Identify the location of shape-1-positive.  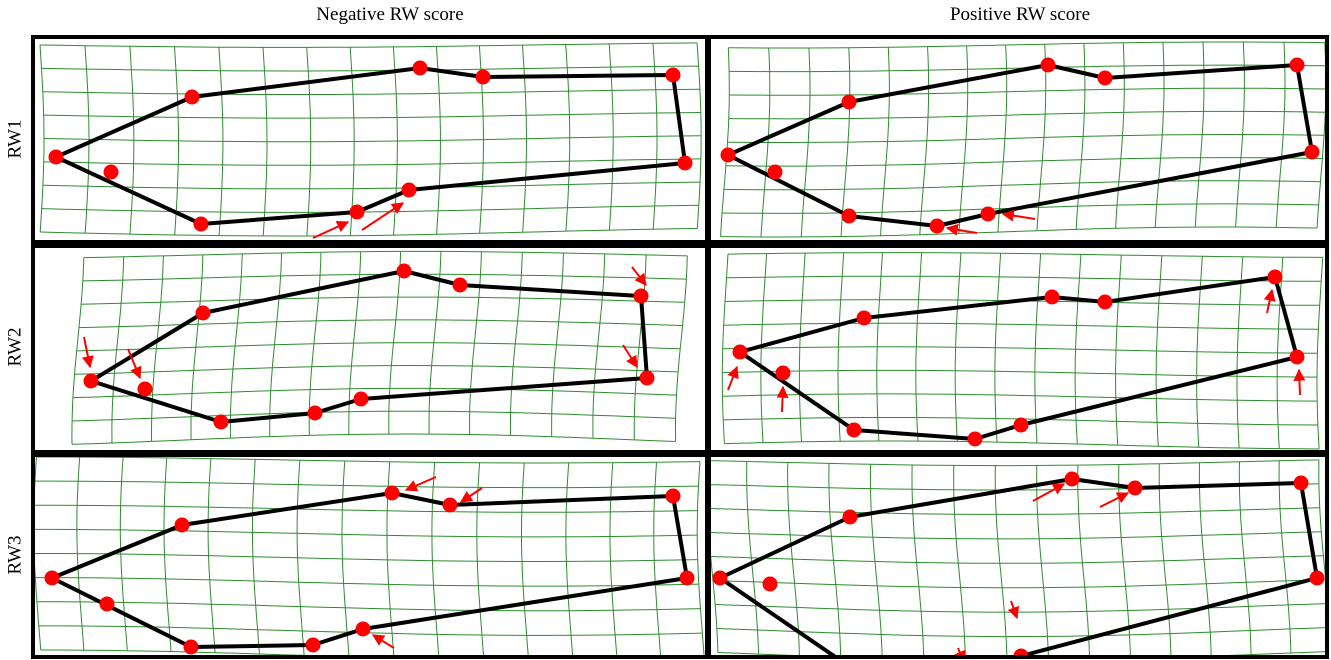
(1020, 146).